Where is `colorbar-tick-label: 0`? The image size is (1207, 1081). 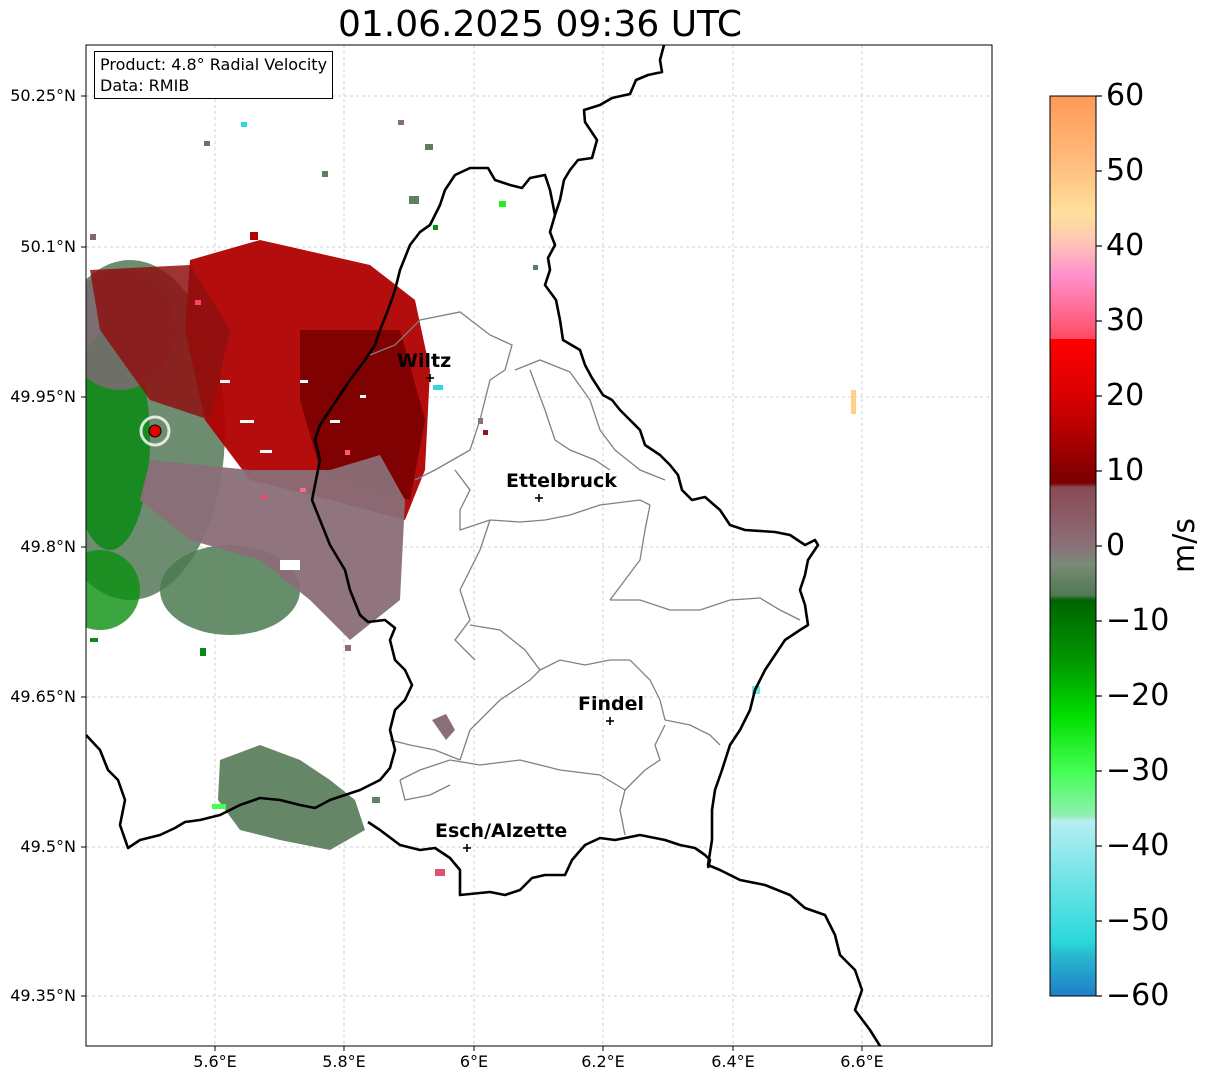
colorbar-tick-label: 0 is located at coordinates (1116, 545).